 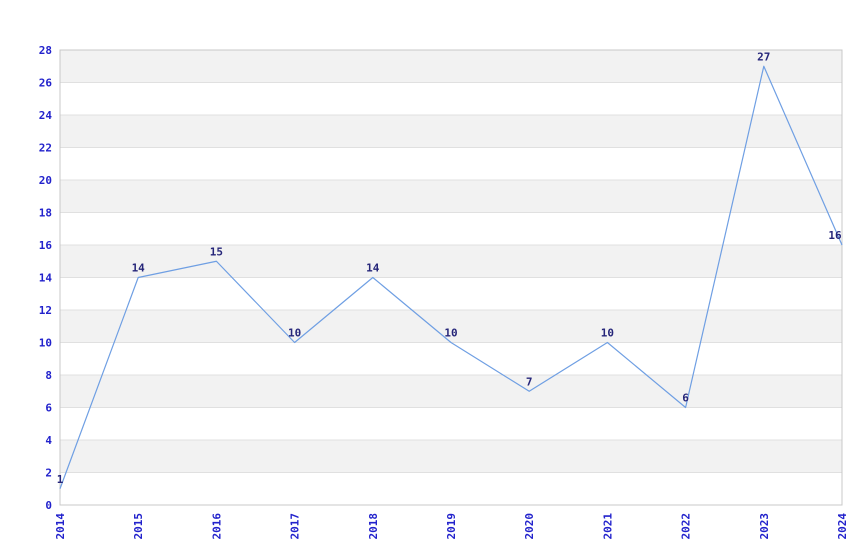 What do you see at coordinates (45, 213) in the screenshot?
I see `y-tick-label: 18` at bounding box center [45, 213].